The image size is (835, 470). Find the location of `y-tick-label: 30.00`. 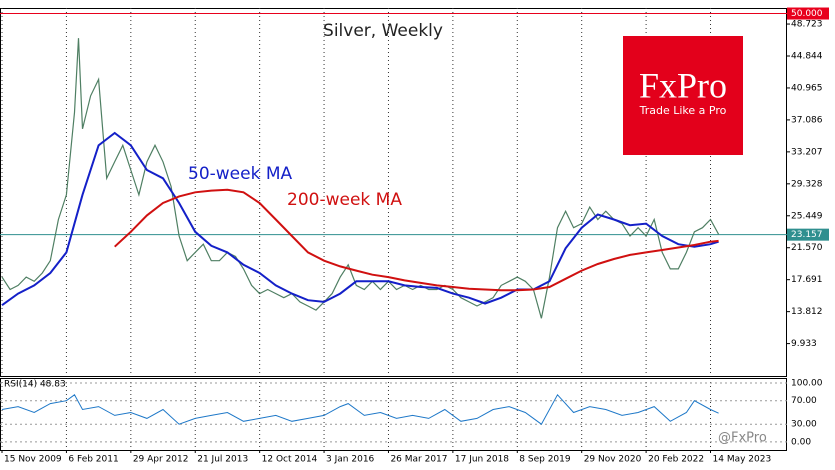

y-tick-label: 30.00 is located at coordinates (804, 425).